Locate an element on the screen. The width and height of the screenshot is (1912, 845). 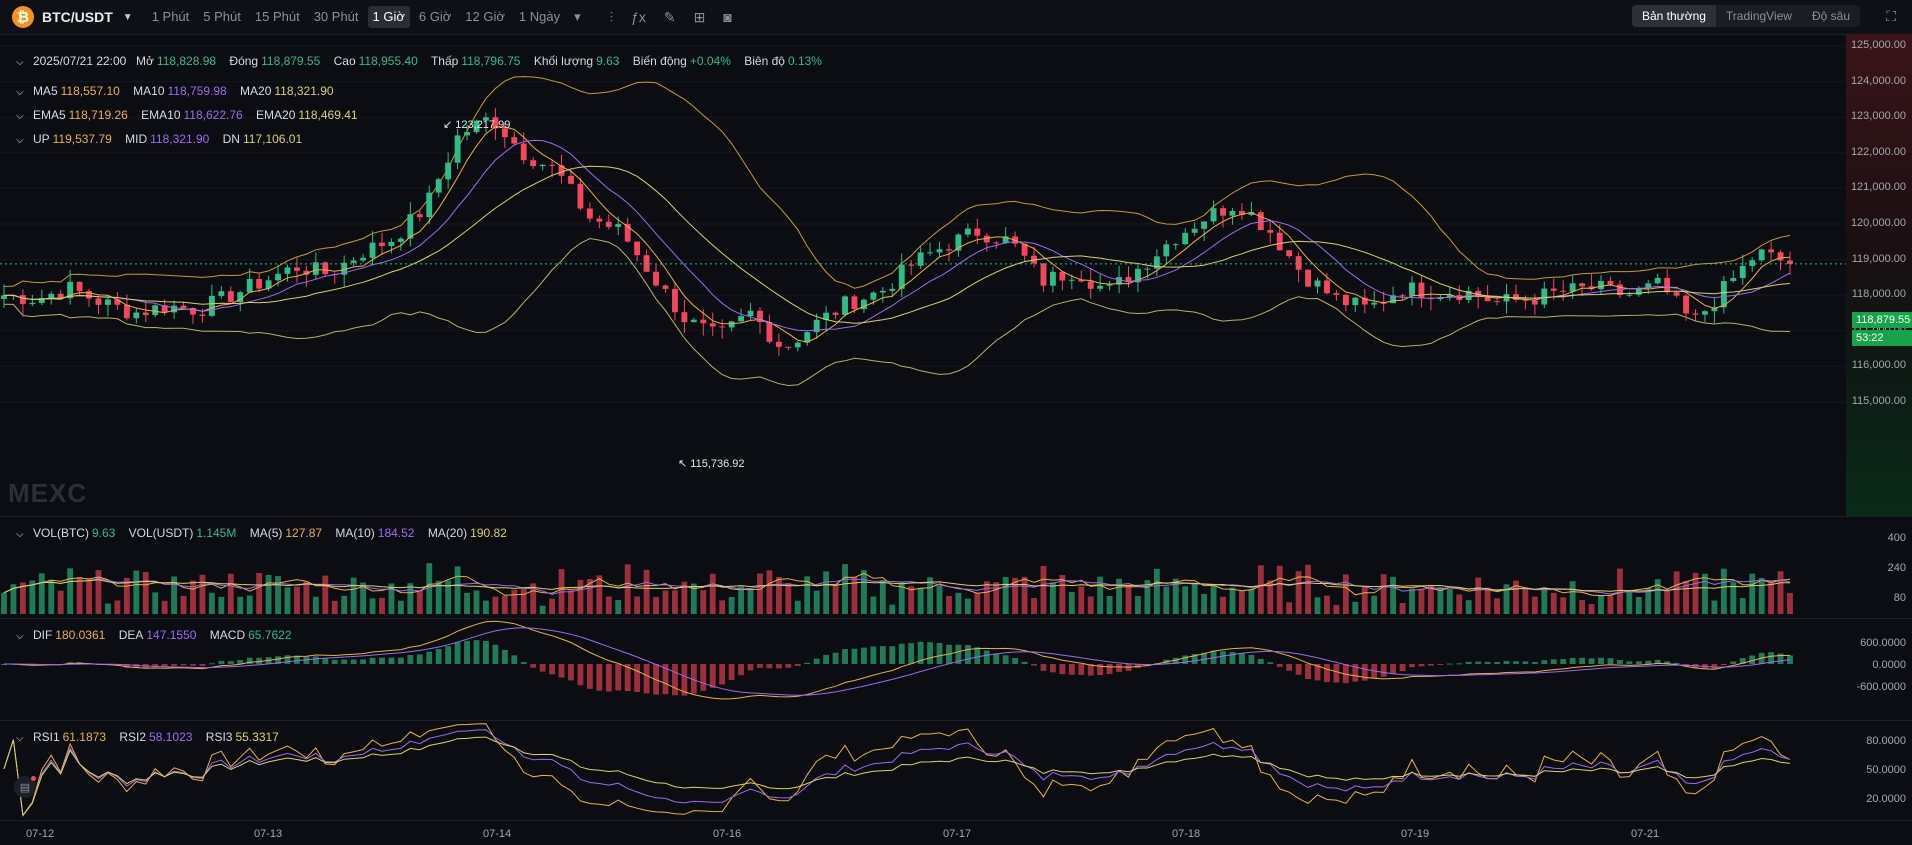
timeframe-dropdown-icon: ▾ is located at coordinates (577, 16).